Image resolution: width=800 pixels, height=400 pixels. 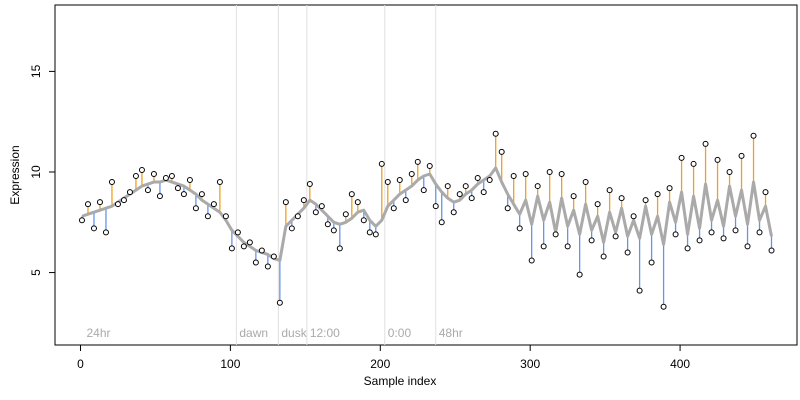 I want to click on y-tick-label: 15, so click(x=36, y=71).